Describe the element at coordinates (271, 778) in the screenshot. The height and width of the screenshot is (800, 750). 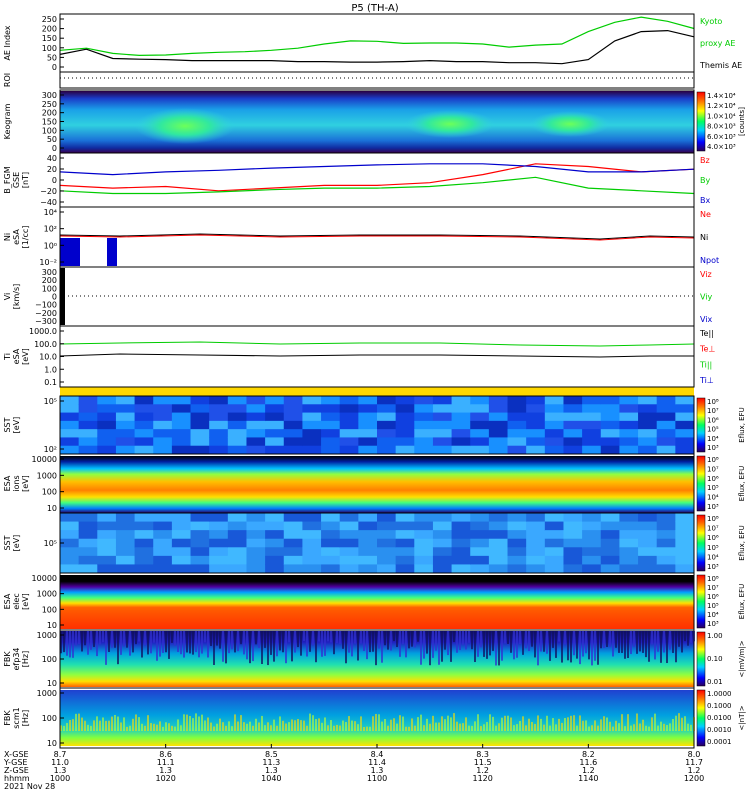
I see `time-tick-label: 1040` at that location.